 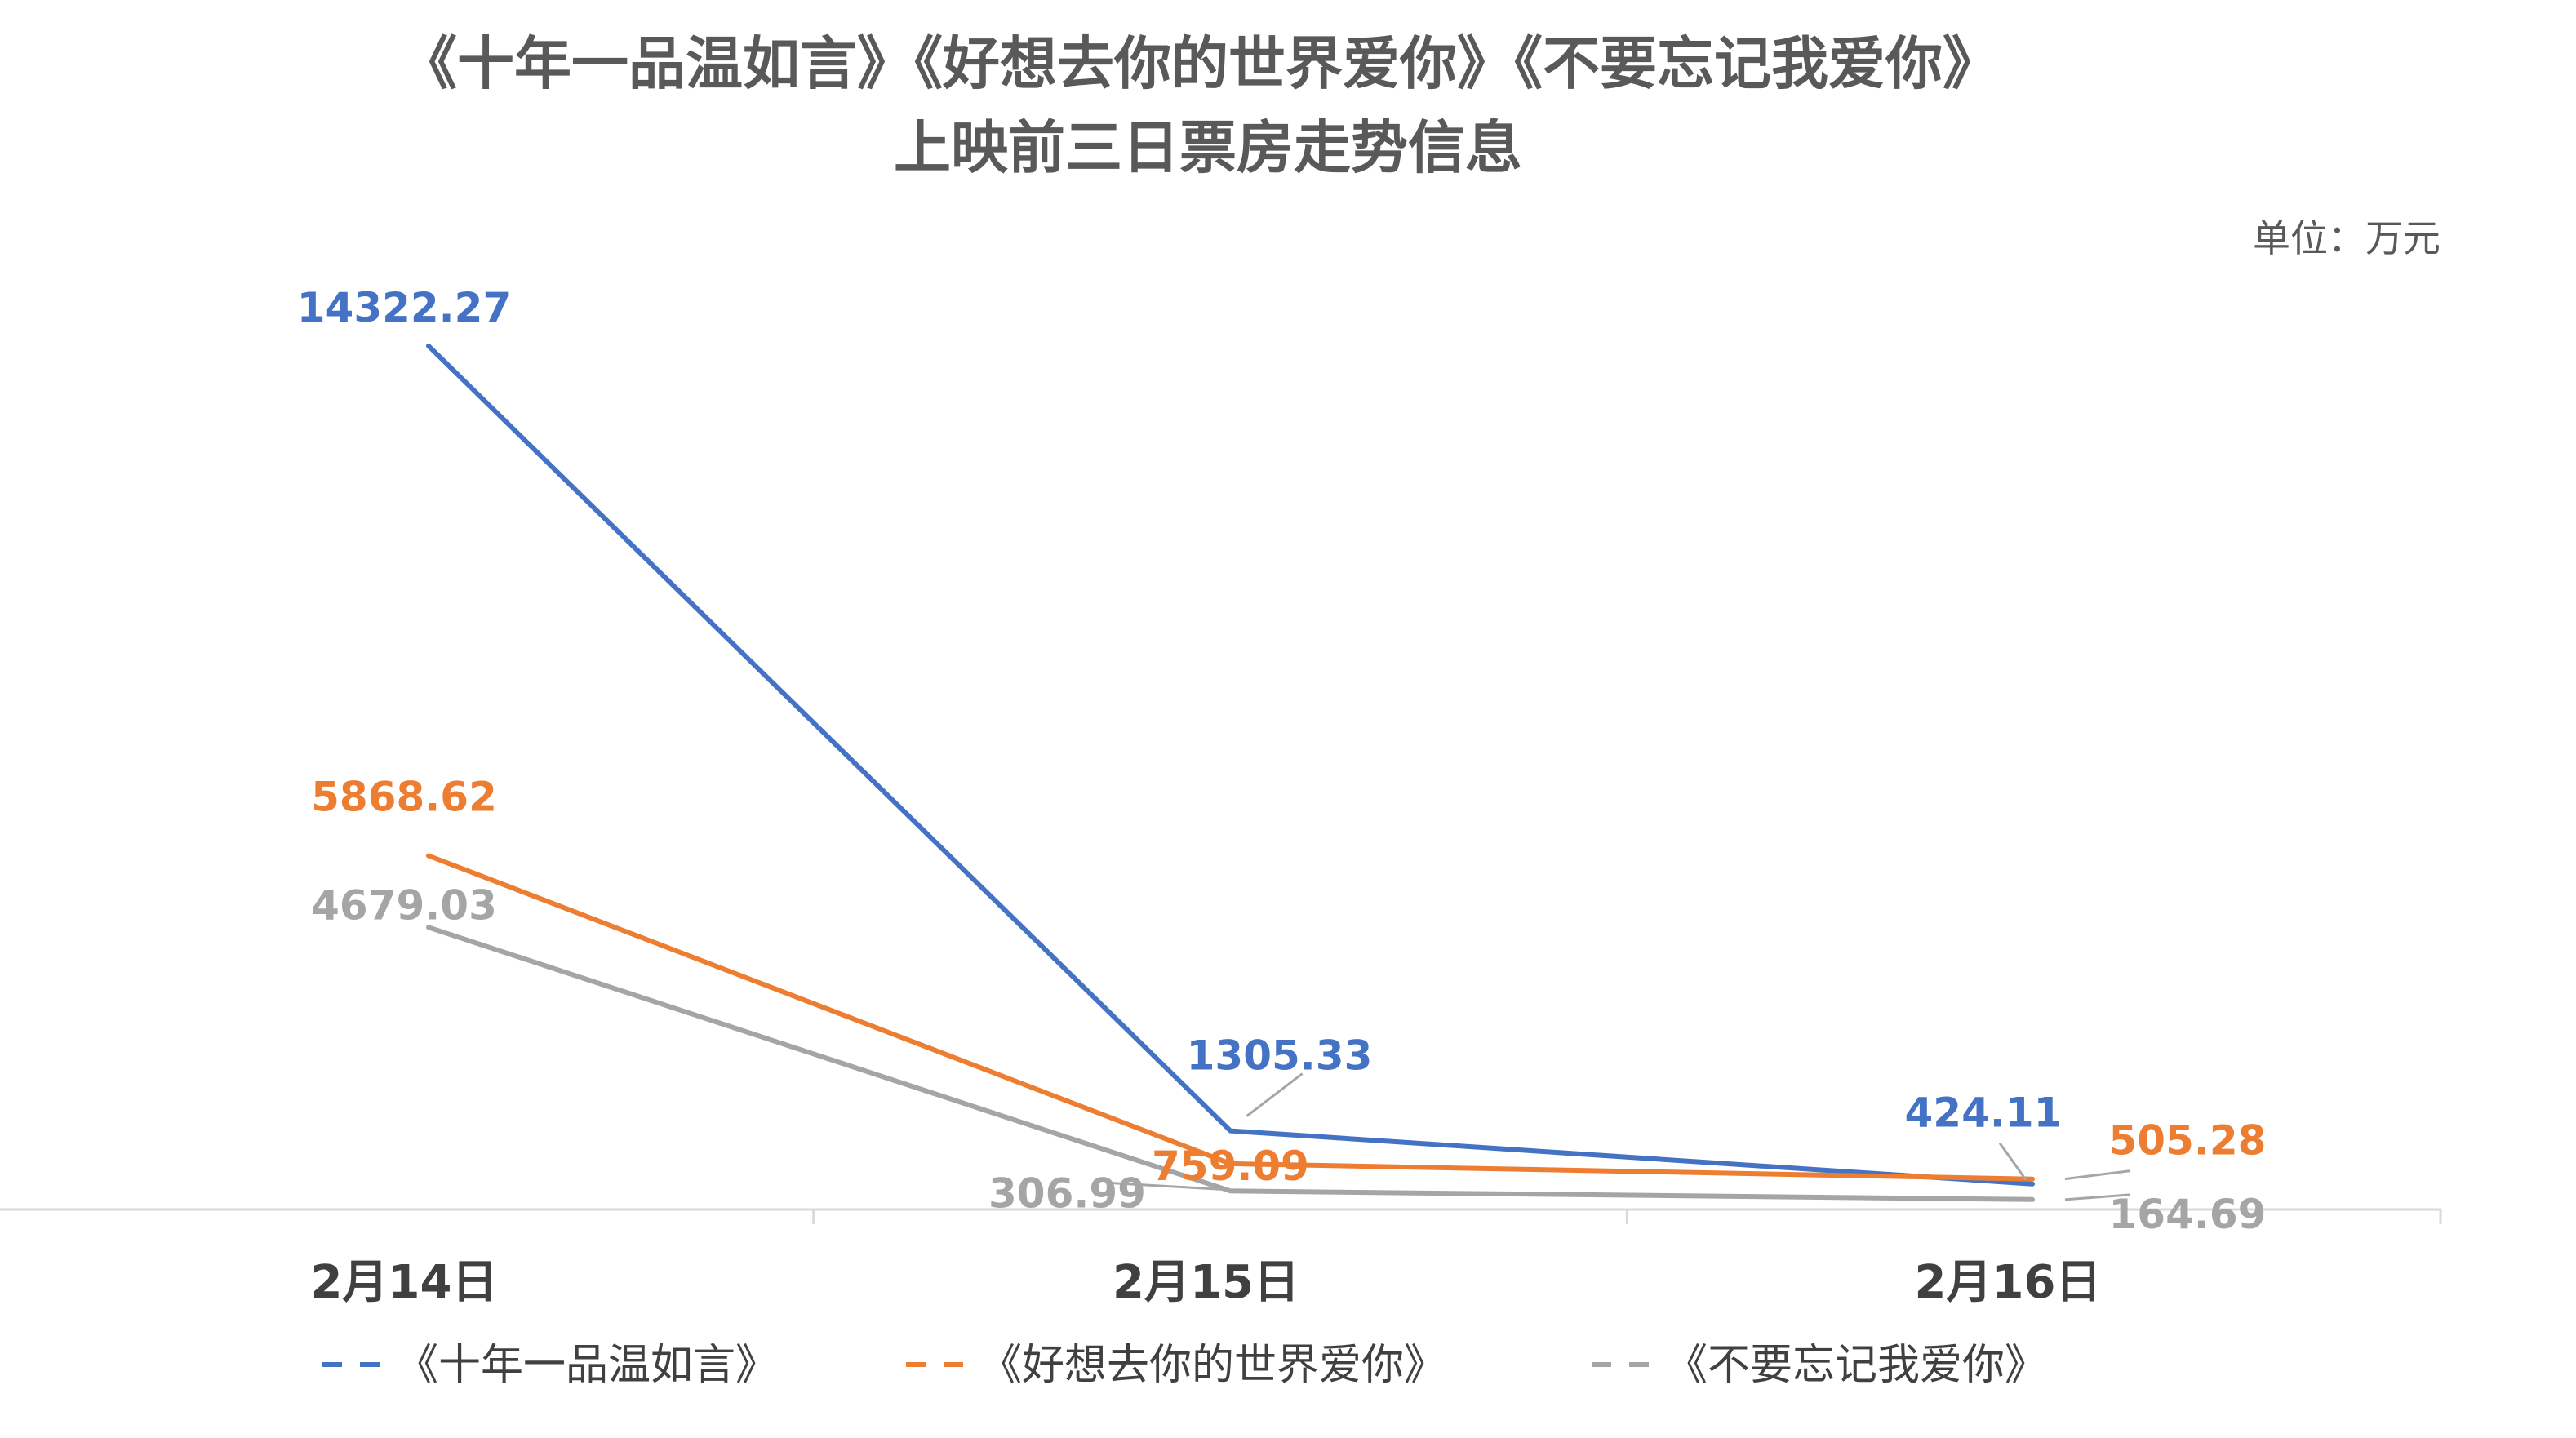 What do you see at coordinates (1067, 1193) in the screenshot?
I see `data-label: 306.99` at bounding box center [1067, 1193].